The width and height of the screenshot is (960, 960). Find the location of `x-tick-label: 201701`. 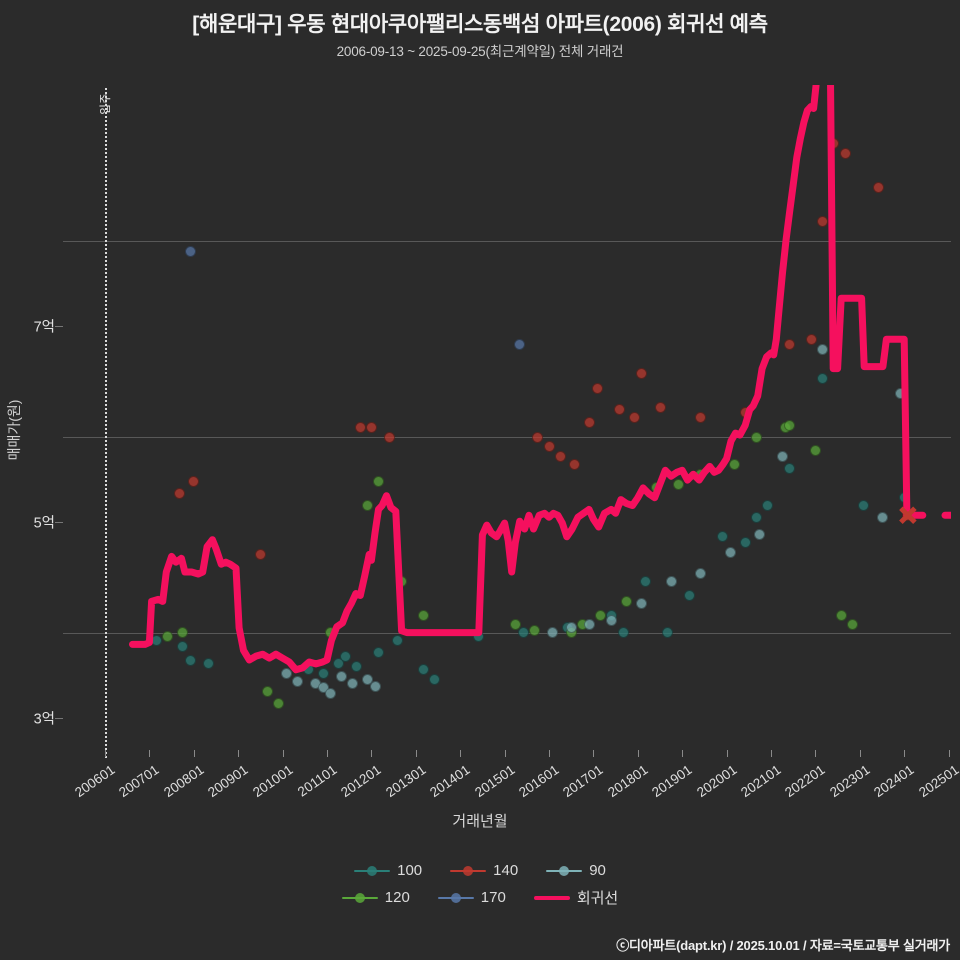

x-tick-label: 201701 is located at coordinates (583, 781).